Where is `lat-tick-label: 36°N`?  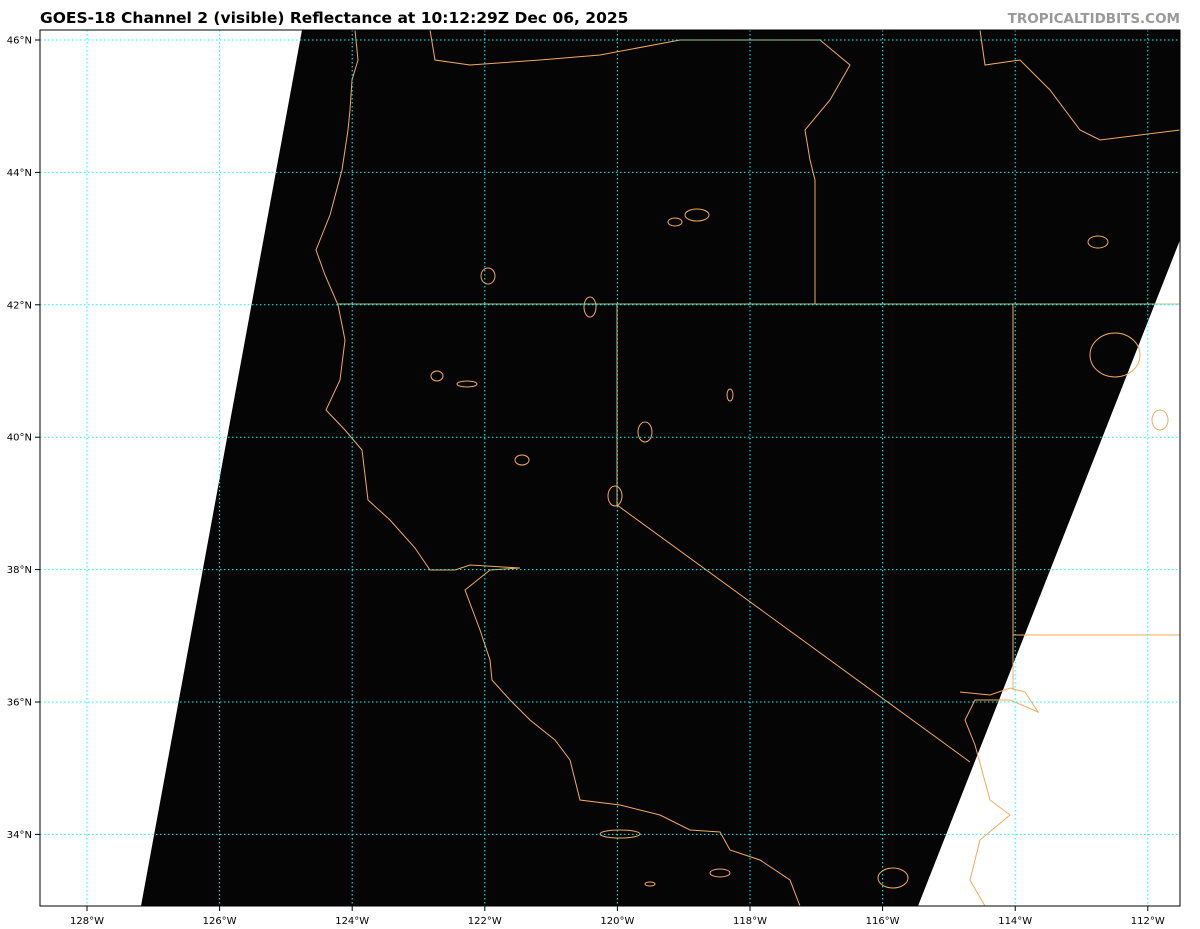 lat-tick-label: 36°N is located at coordinates (19, 703).